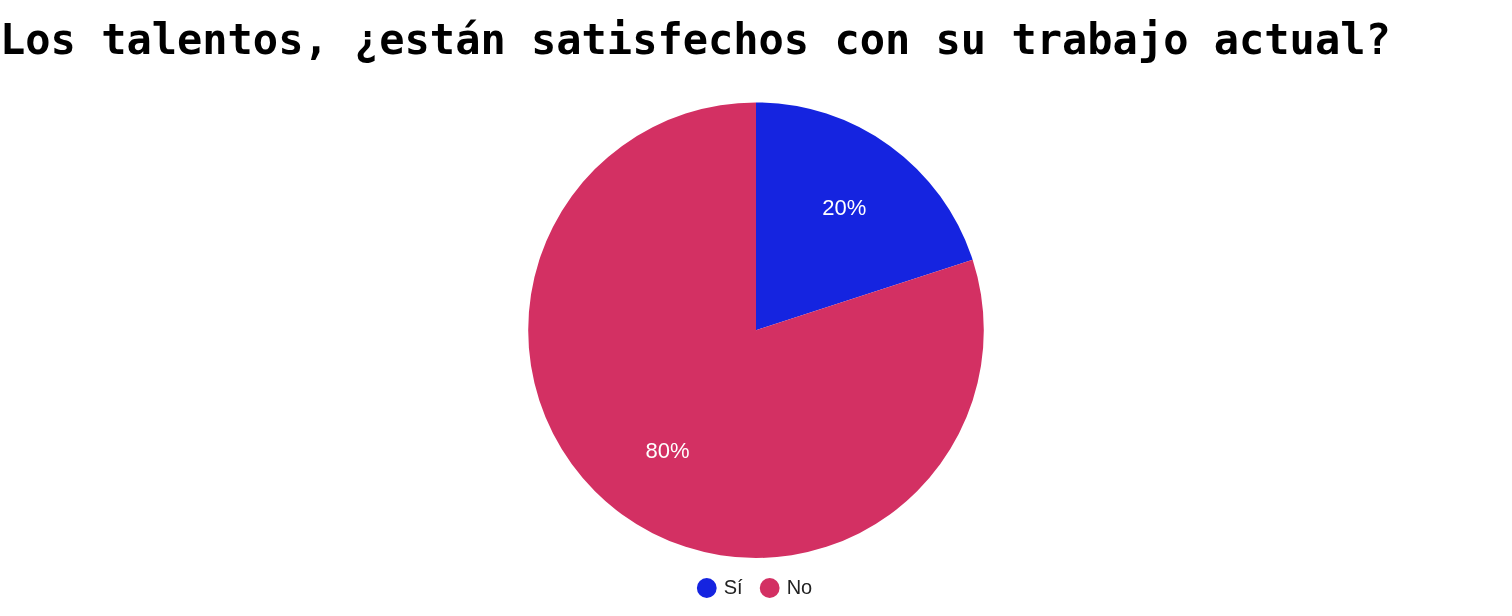 The image size is (1512, 616). I want to click on chart-title: Los talentos, ¿están satisfechos con su trabajo actual?, so click(695, 40).